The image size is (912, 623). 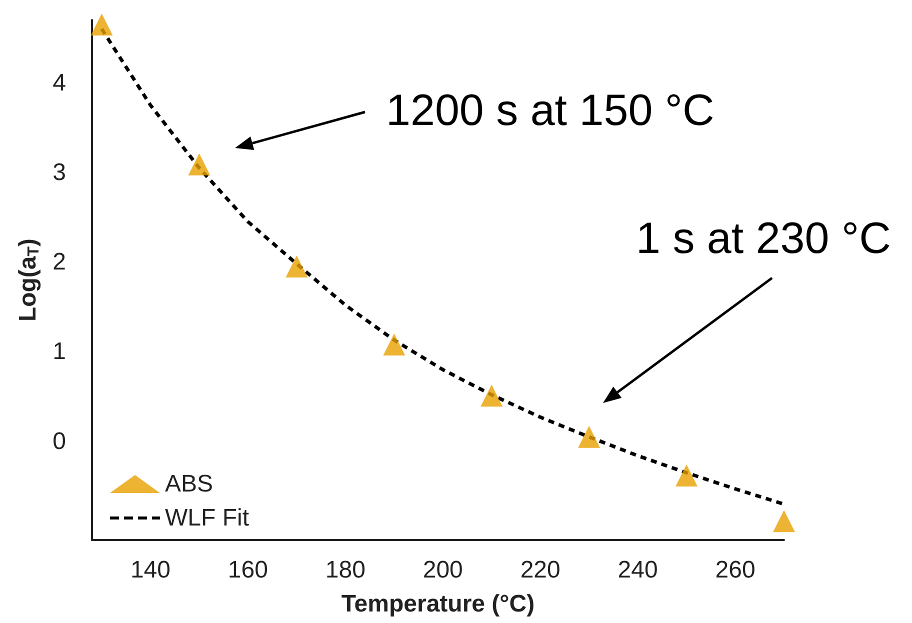 I want to click on y-tick-label: 4, so click(x=59, y=82).